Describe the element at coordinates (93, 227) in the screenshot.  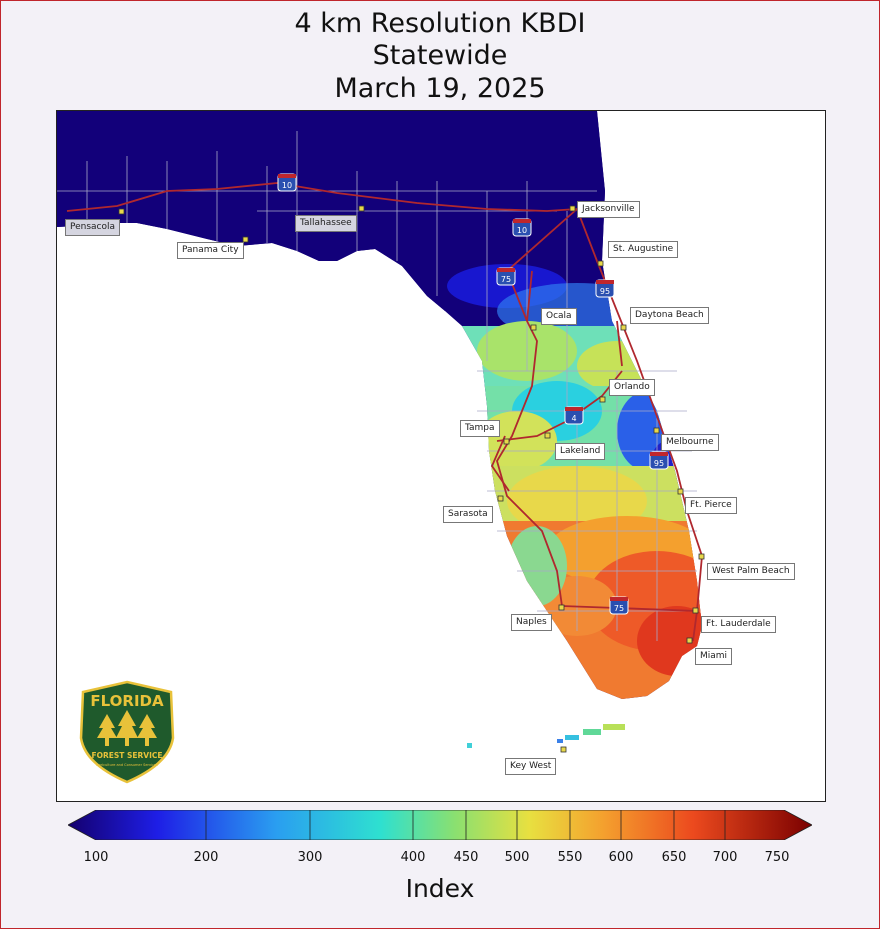
I see `city-label-pensacola: Pensacola` at that location.